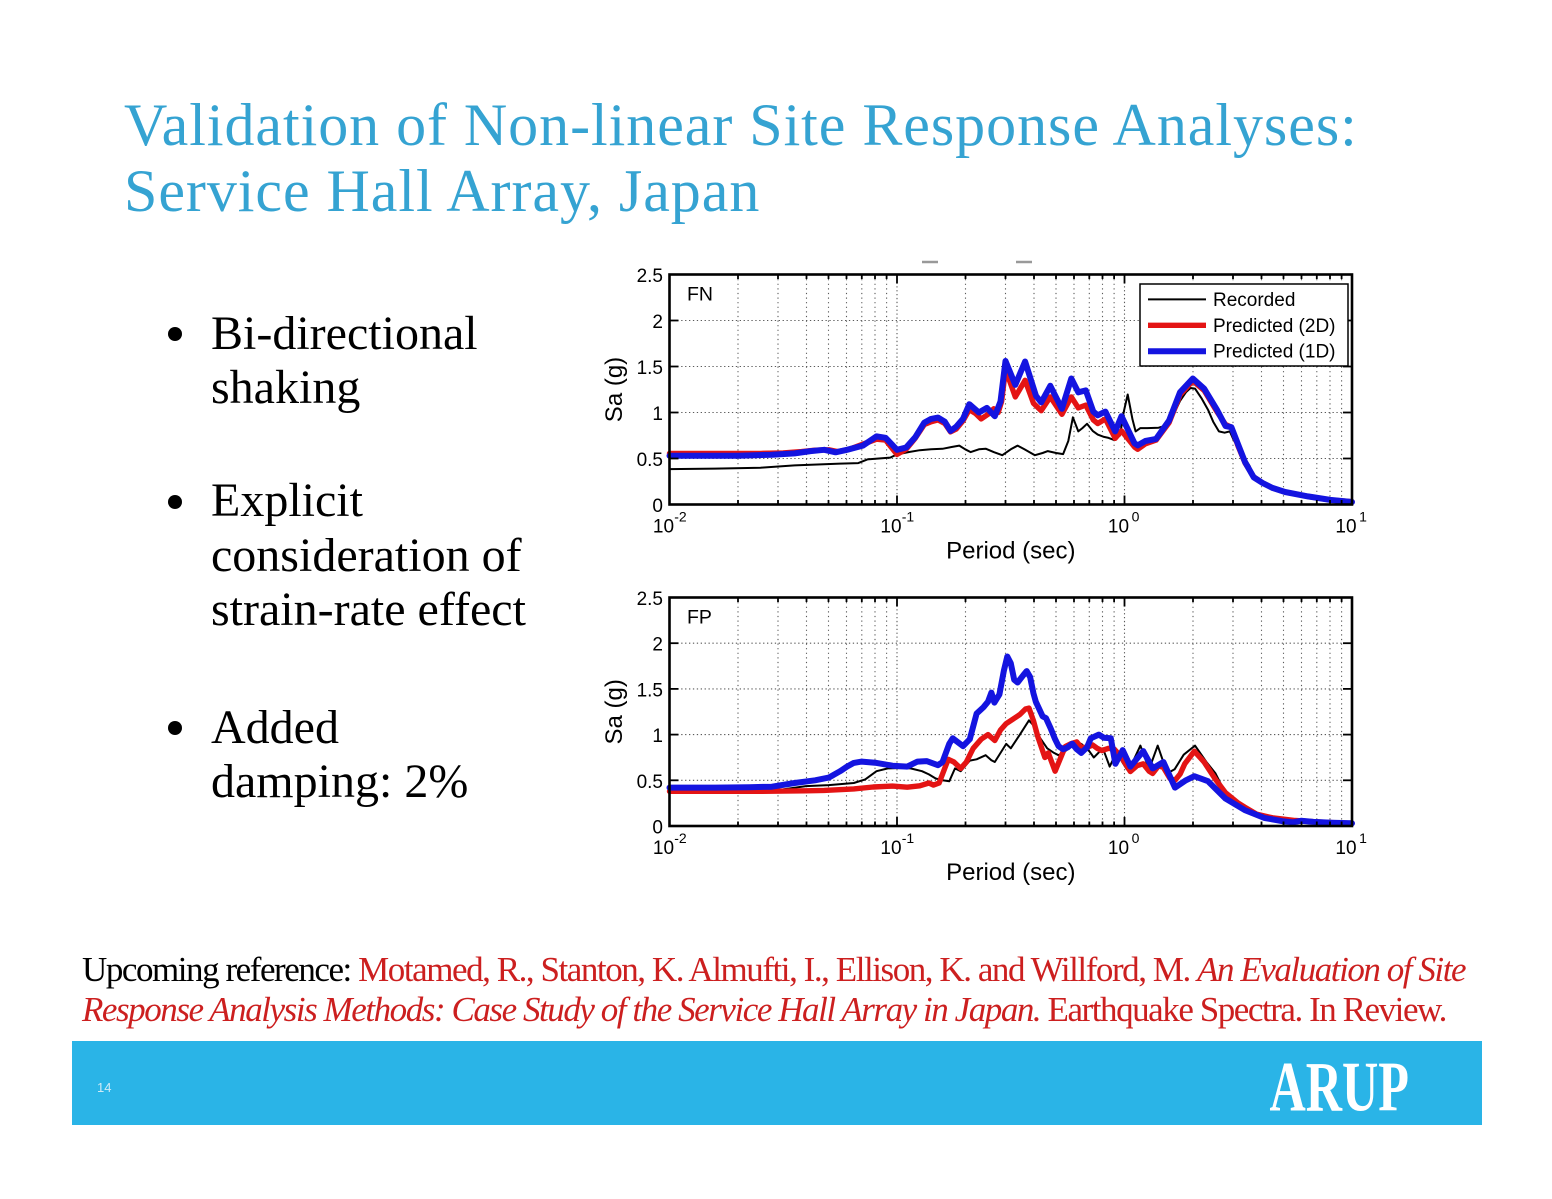 This screenshot has height=1199, width=1552. Describe the element at coordinates (699, 618) in the screenshot. I see `svg-text: FP` at that location.